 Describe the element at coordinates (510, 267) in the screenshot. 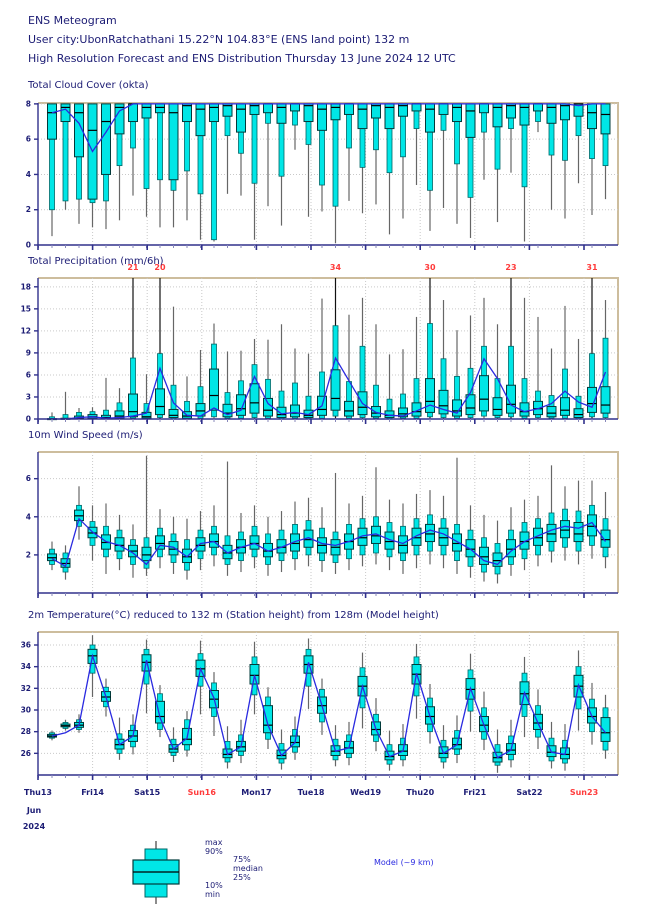

I see `precip-max-annotation: 23` at that location.